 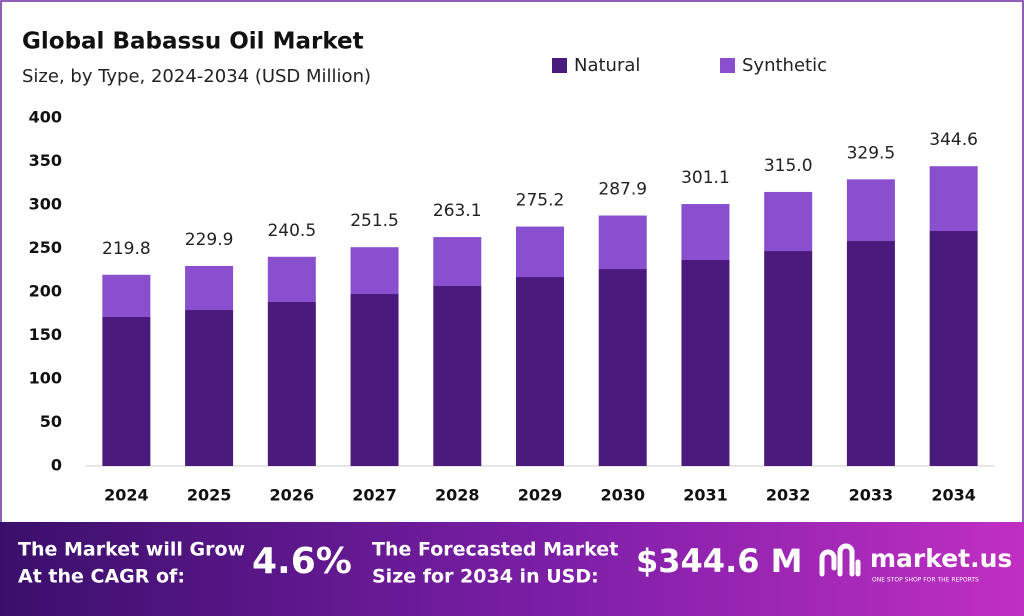 I want to click on cagr-value: 4.6%, so click(x=302, y=561).